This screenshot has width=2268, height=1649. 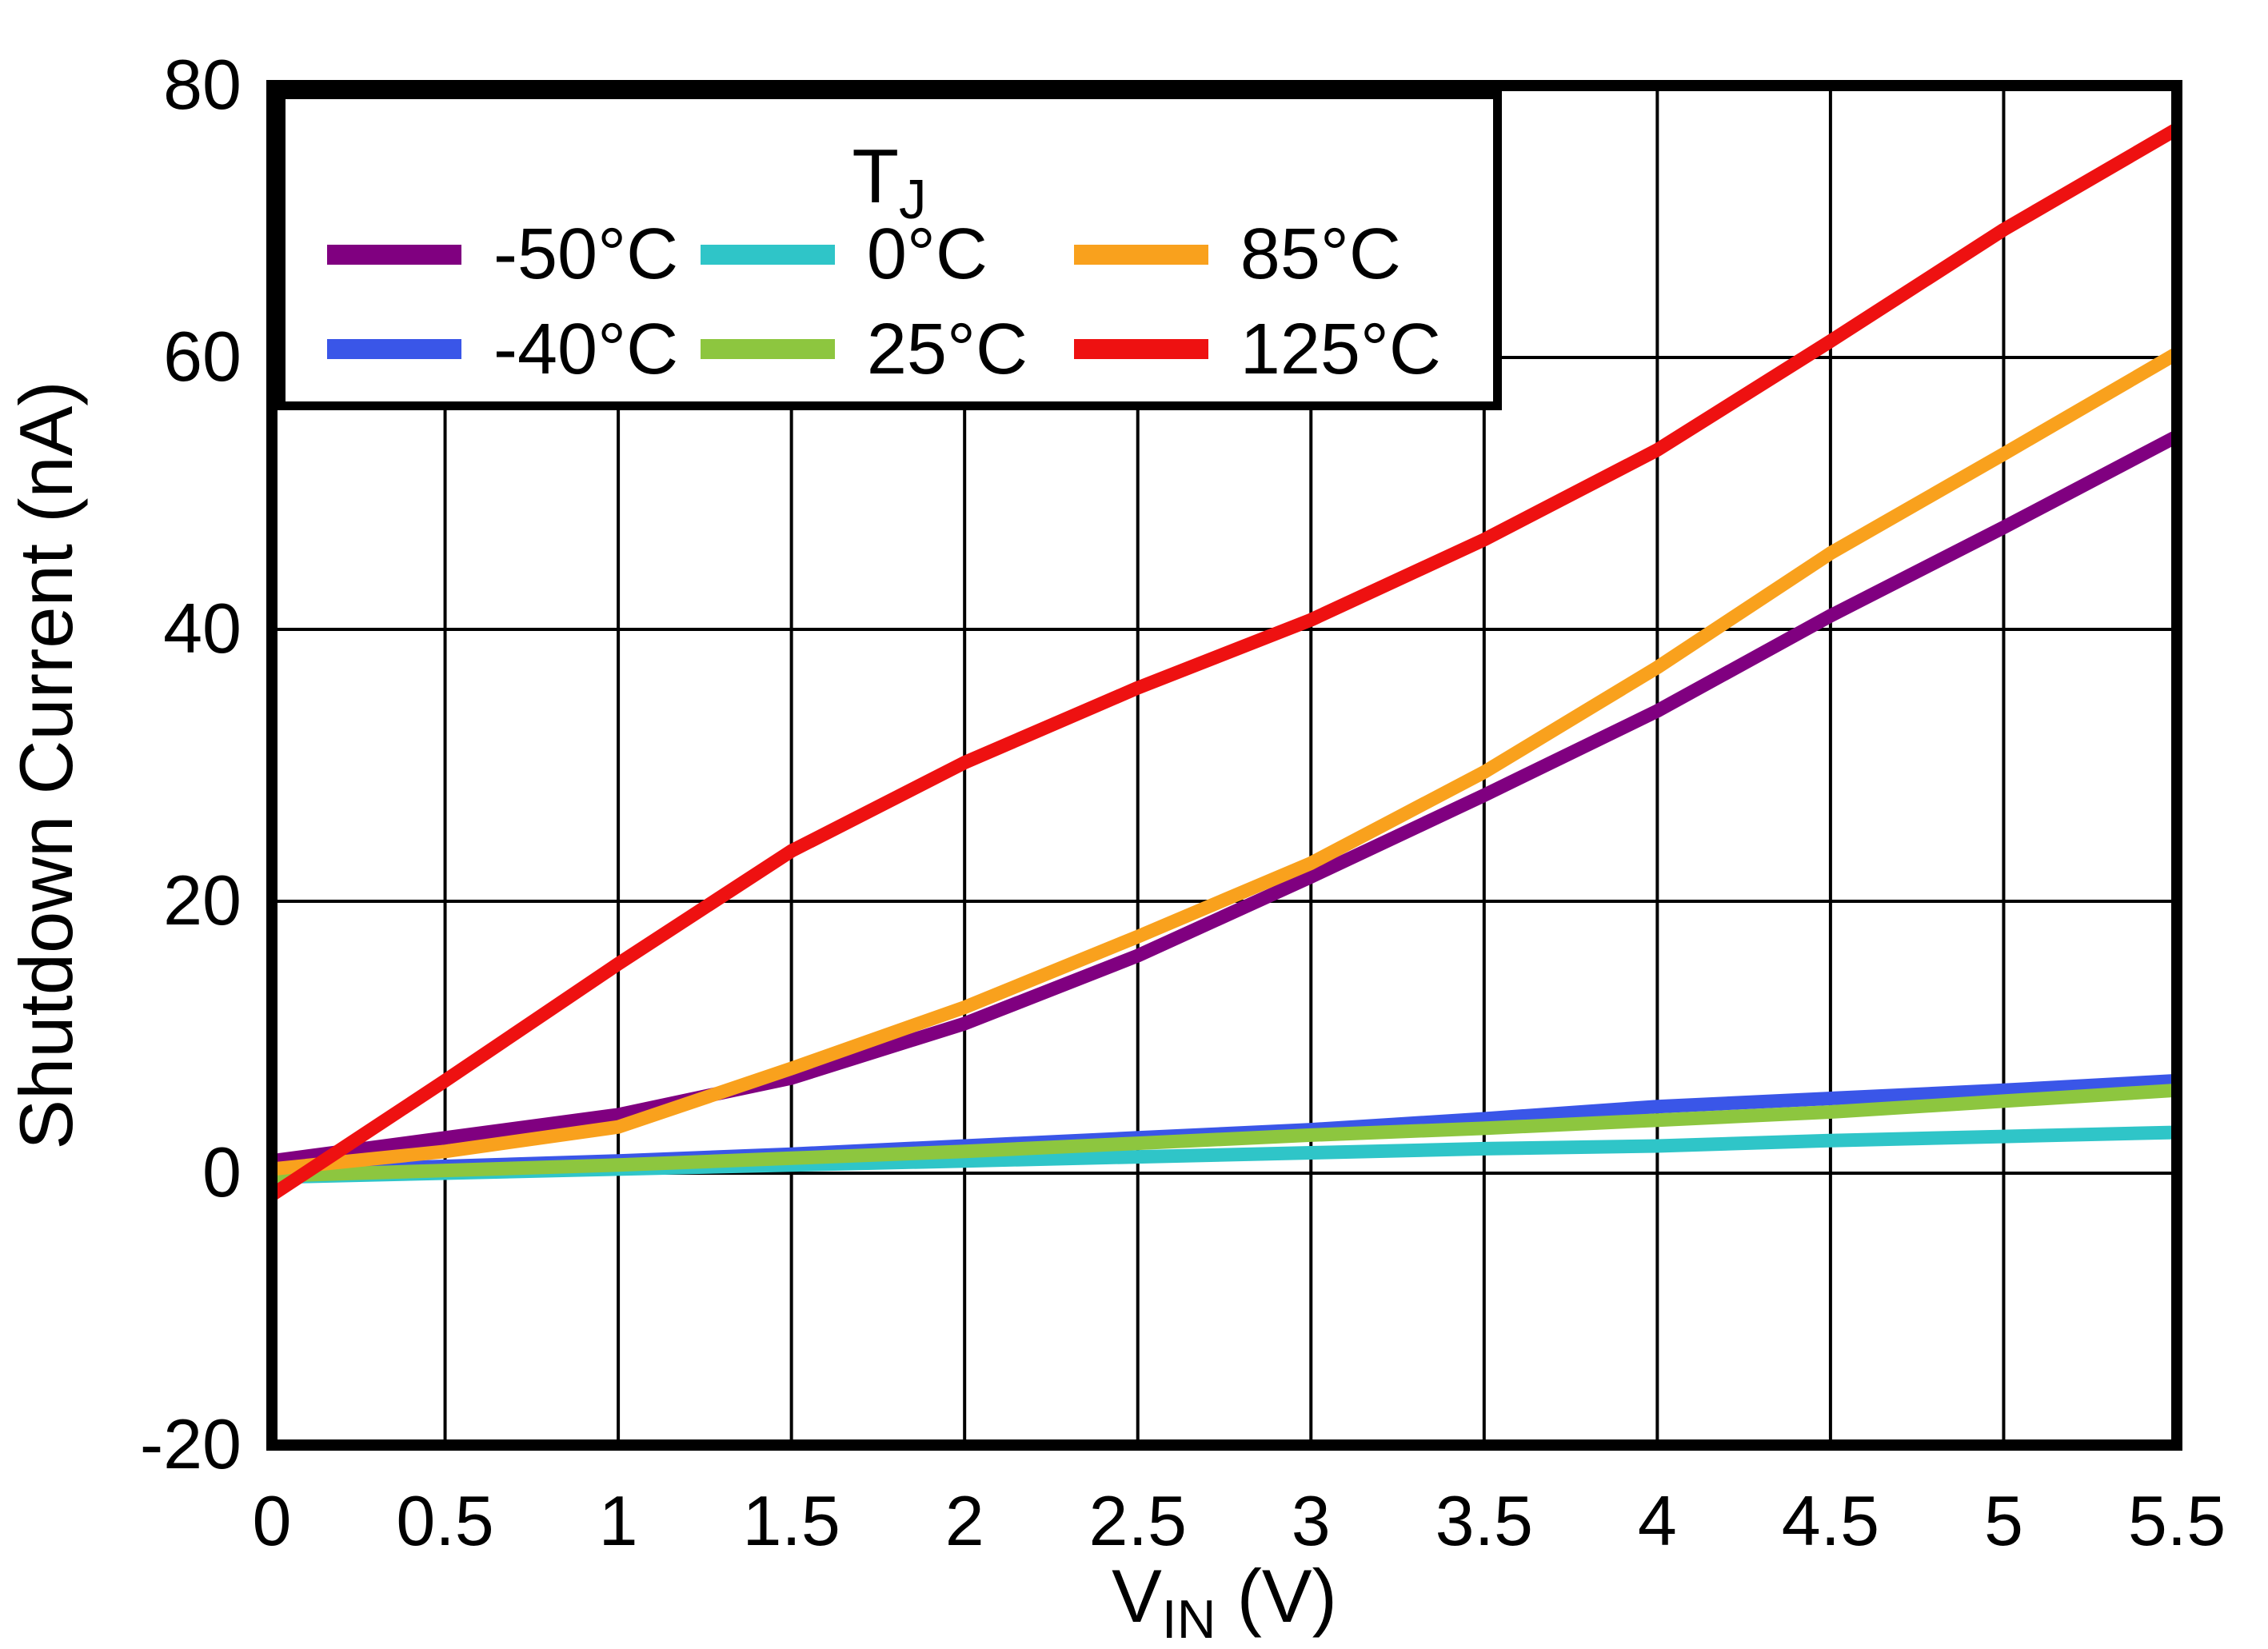 What do you see at coordinates (1311, 1520) in the screenshot?
I see `x-tick-label: 3` at bounding box center [1311, 1520].